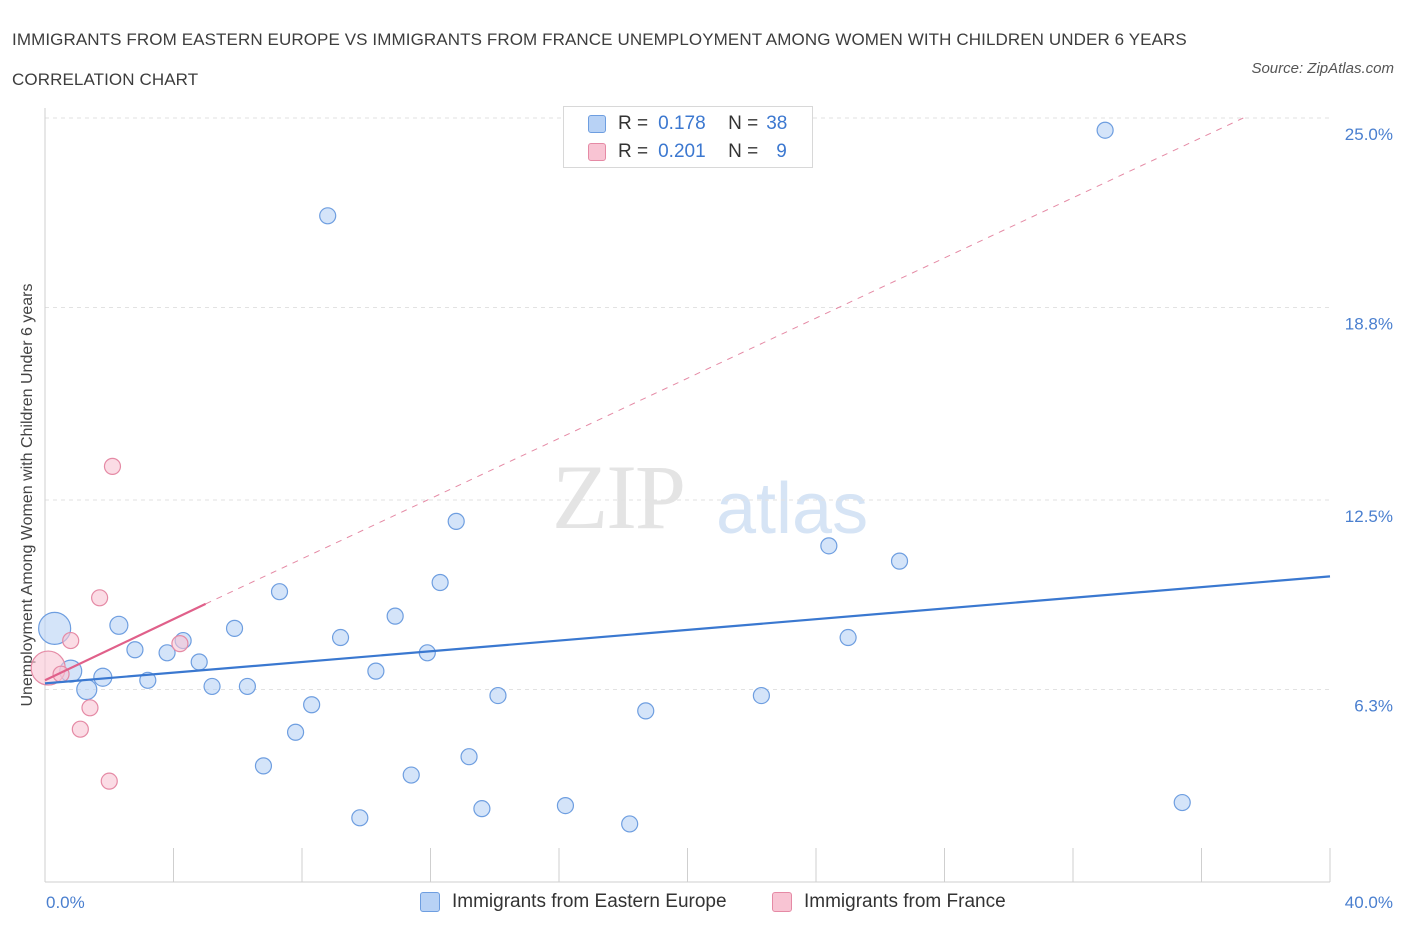  I want to click on y-tick-label: 18.8%, so click(1369, 323).